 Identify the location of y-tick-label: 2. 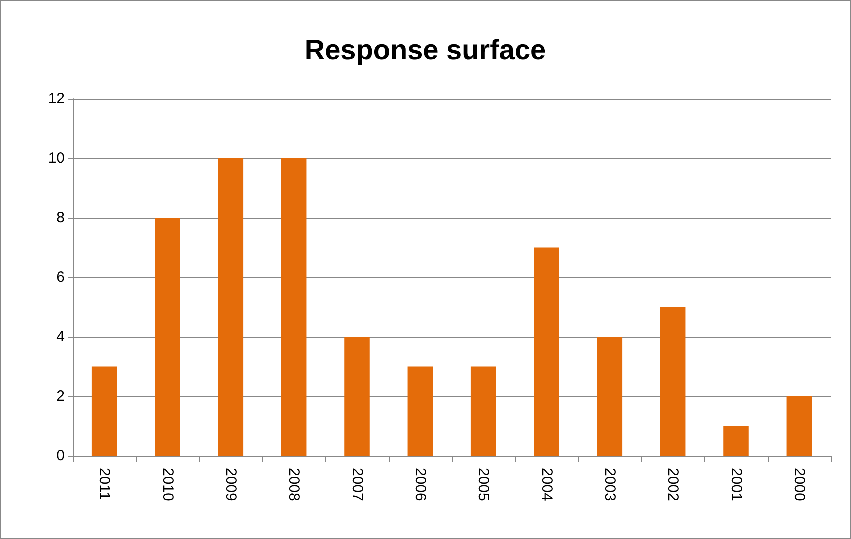
(60, 396).